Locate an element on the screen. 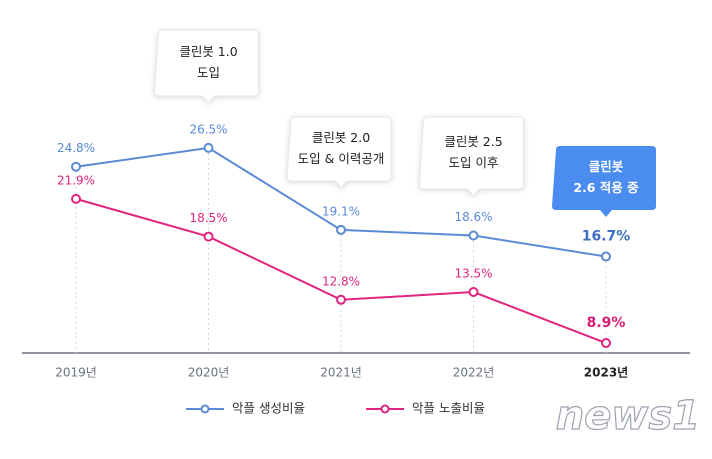  callout-text: 클린봇 2.5 is located at coordinates (473, 141).